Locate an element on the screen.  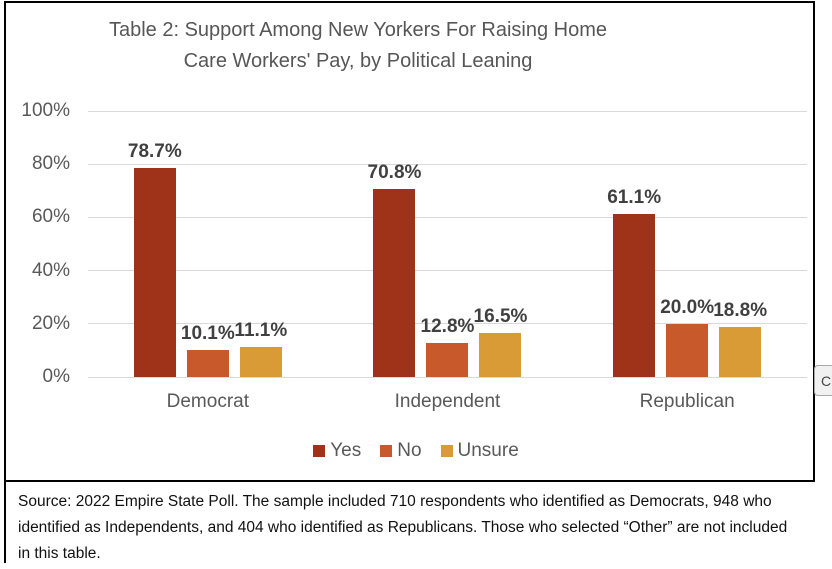
bar-wrap-democrat-no: 10.1% is located at coordinates (208, 244).